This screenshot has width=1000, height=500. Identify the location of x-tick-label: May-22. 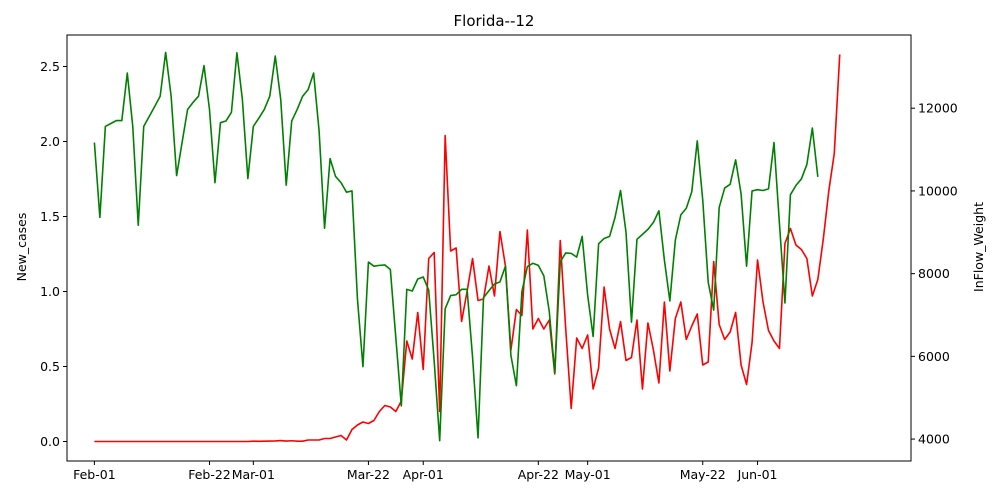
(703, 474).